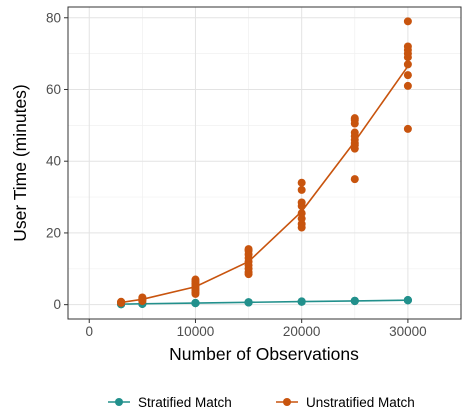 This screenshot has width=466, height=418. I want to click on legend: Stratified Match Unstratified Match, so click(261, 402).